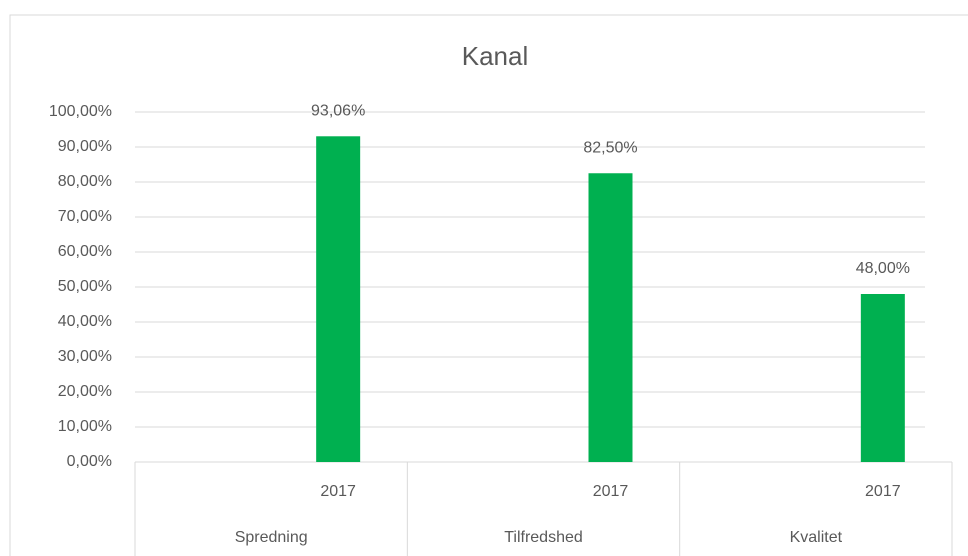 This screenshot has height=556, width=968. What do you see at coordinates (85, 146) in the screenshot?
I see `y-tick-label: 90,00%` at bounding box center [85, 146].